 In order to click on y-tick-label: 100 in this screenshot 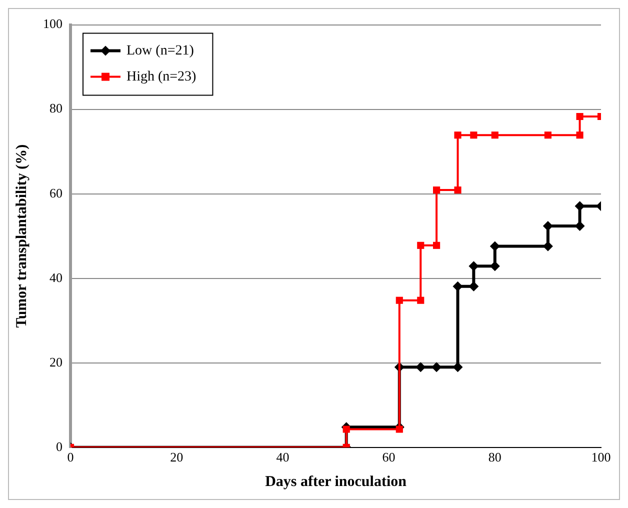, I will do `click(52, 24)`.